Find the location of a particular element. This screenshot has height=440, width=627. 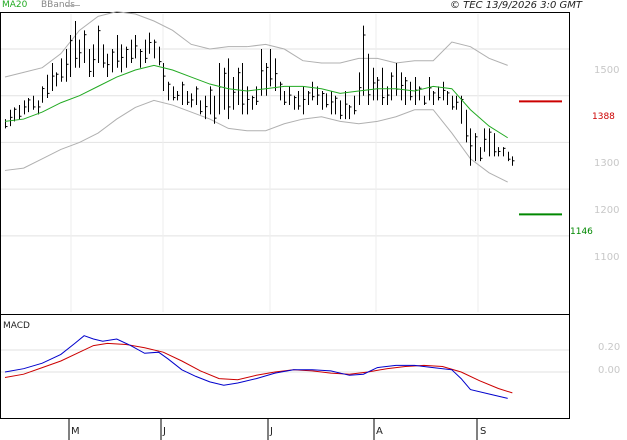

bbands-legend: BBands is located at coordinates (58, 5).